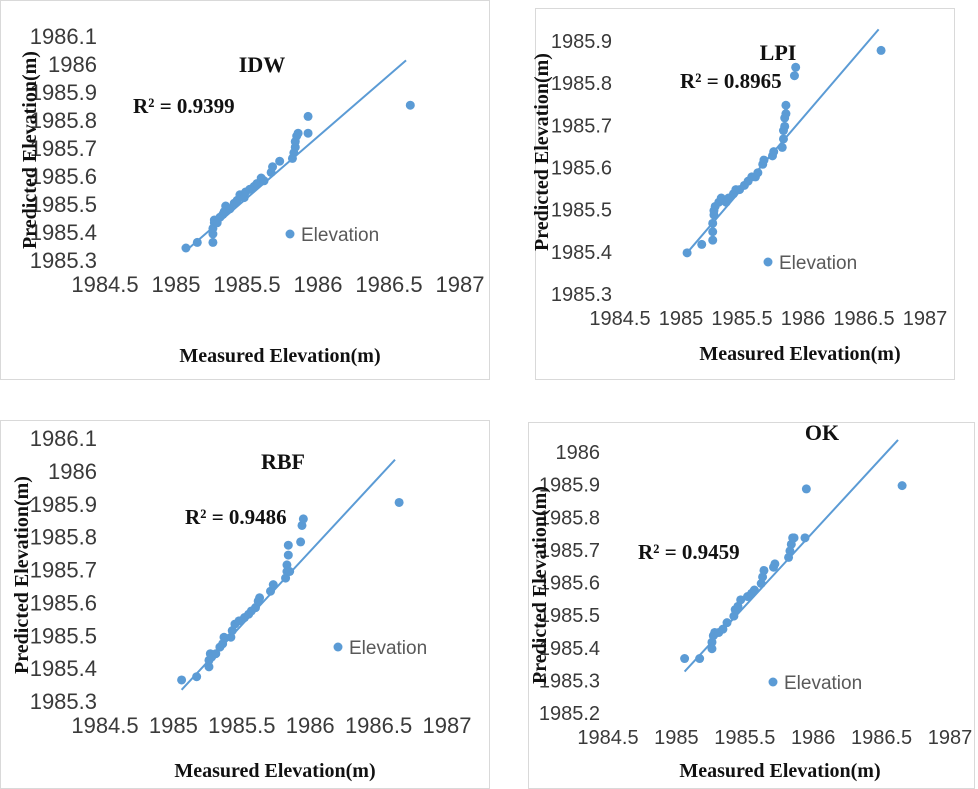 The width and height of the screenshot is (978, 789). Describe the element at coordinates (262, 64) in the screenshot. I see `chart-title: IDW` at that location.